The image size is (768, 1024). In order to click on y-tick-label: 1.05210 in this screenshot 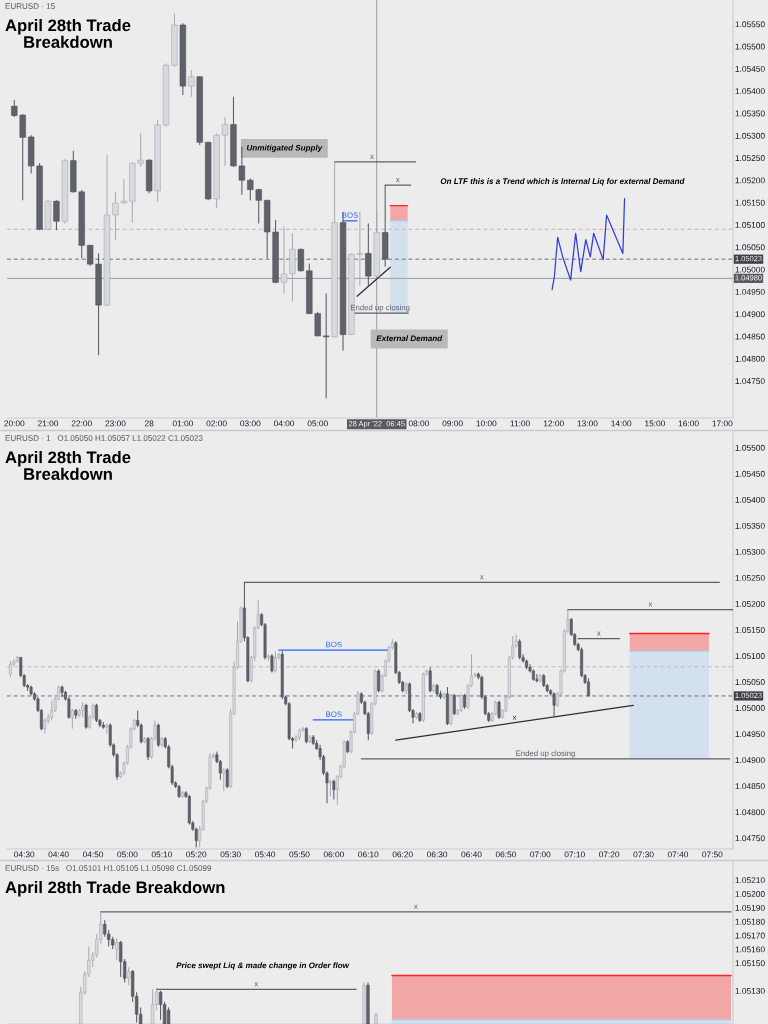, I will do `click(750, 880)`.